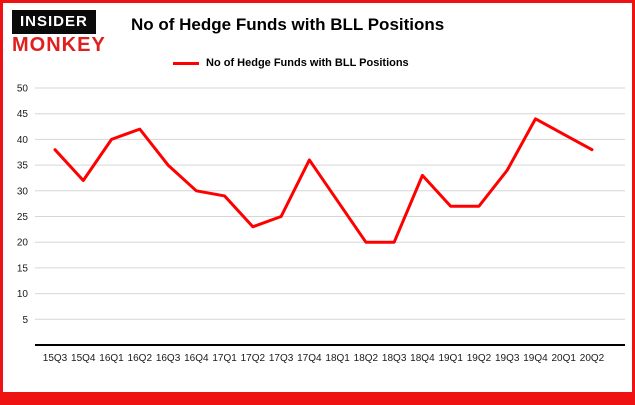  I want to click on y-tick-label: 10, so click(23, 294).